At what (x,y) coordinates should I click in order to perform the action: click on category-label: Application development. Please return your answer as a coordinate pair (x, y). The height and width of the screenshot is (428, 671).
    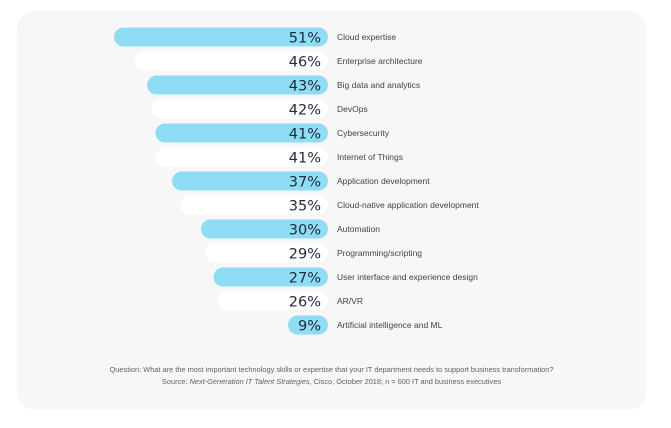
    Looking at the image, I should click on (383, 181).